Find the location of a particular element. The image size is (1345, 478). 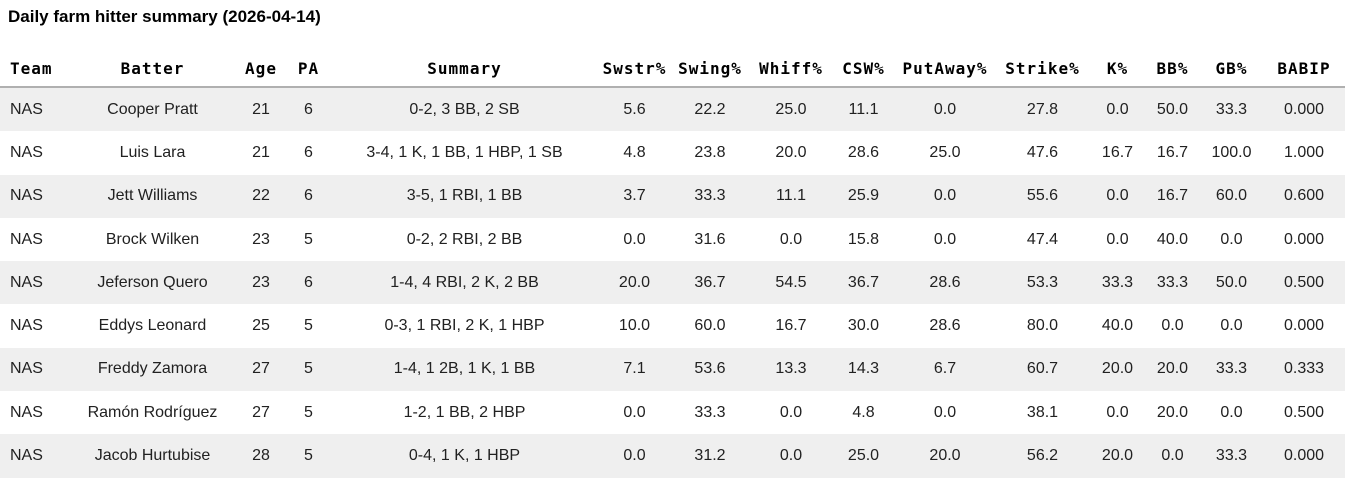

table-cell-batter: Jacob Hurtubise is located at coordinates (152, 456).